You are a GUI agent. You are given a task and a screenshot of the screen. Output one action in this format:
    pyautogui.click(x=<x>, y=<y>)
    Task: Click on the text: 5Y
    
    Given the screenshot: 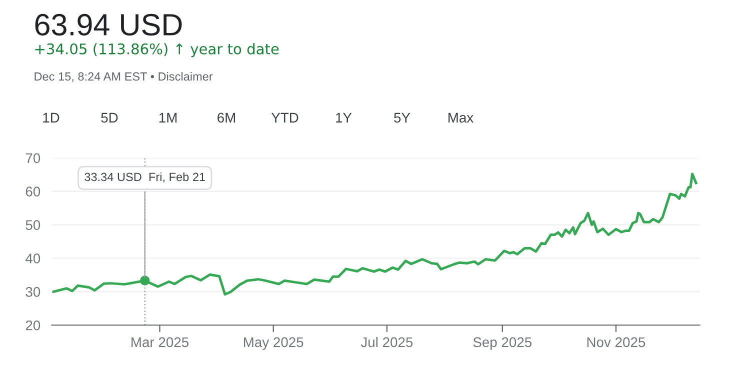 What is the action you would take?
    pyautogui.click(x=402, y=117)
    